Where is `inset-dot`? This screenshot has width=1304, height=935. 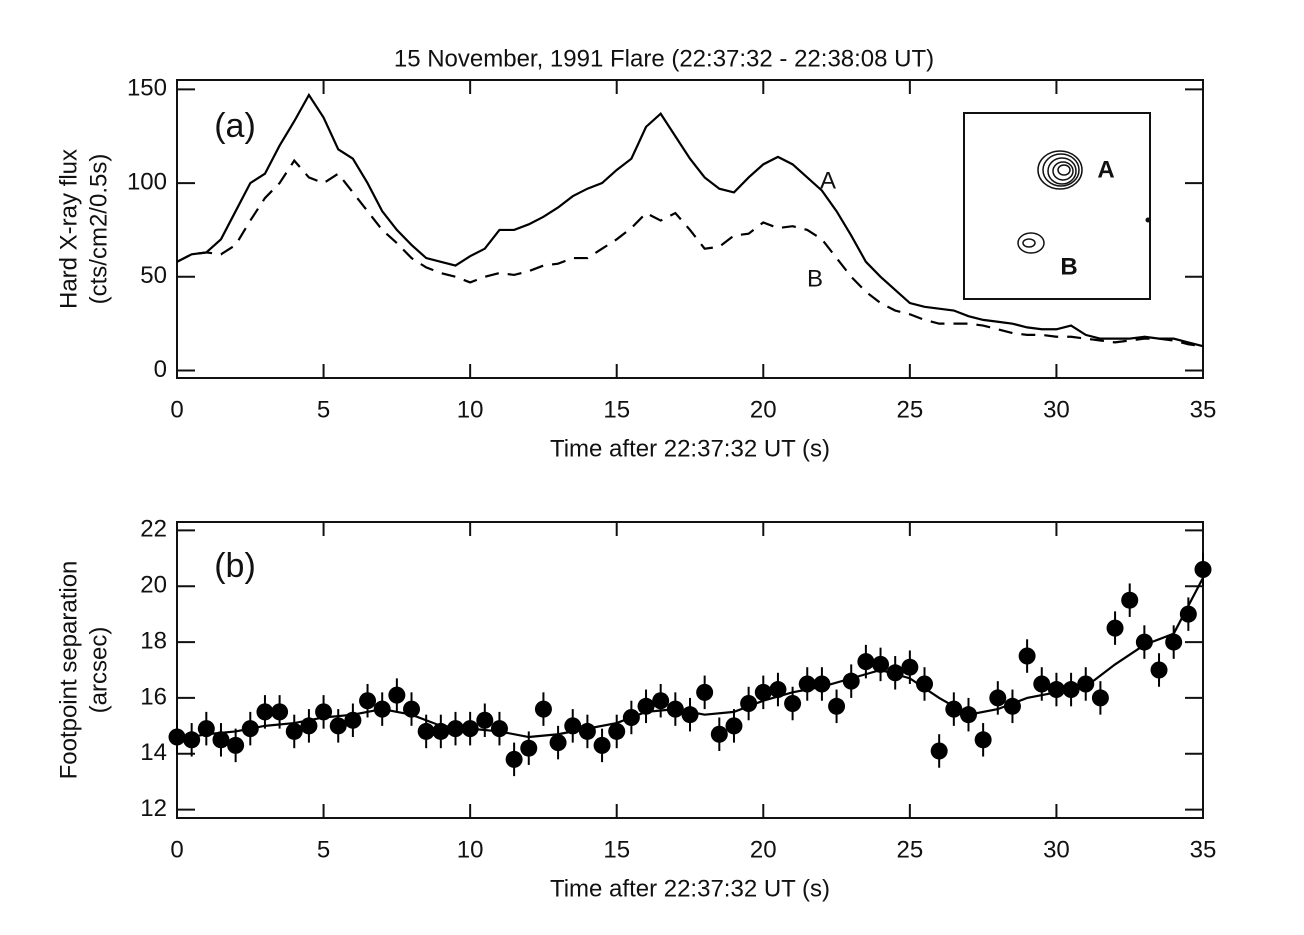
inset-dot is located at coordinates (1148, 220).